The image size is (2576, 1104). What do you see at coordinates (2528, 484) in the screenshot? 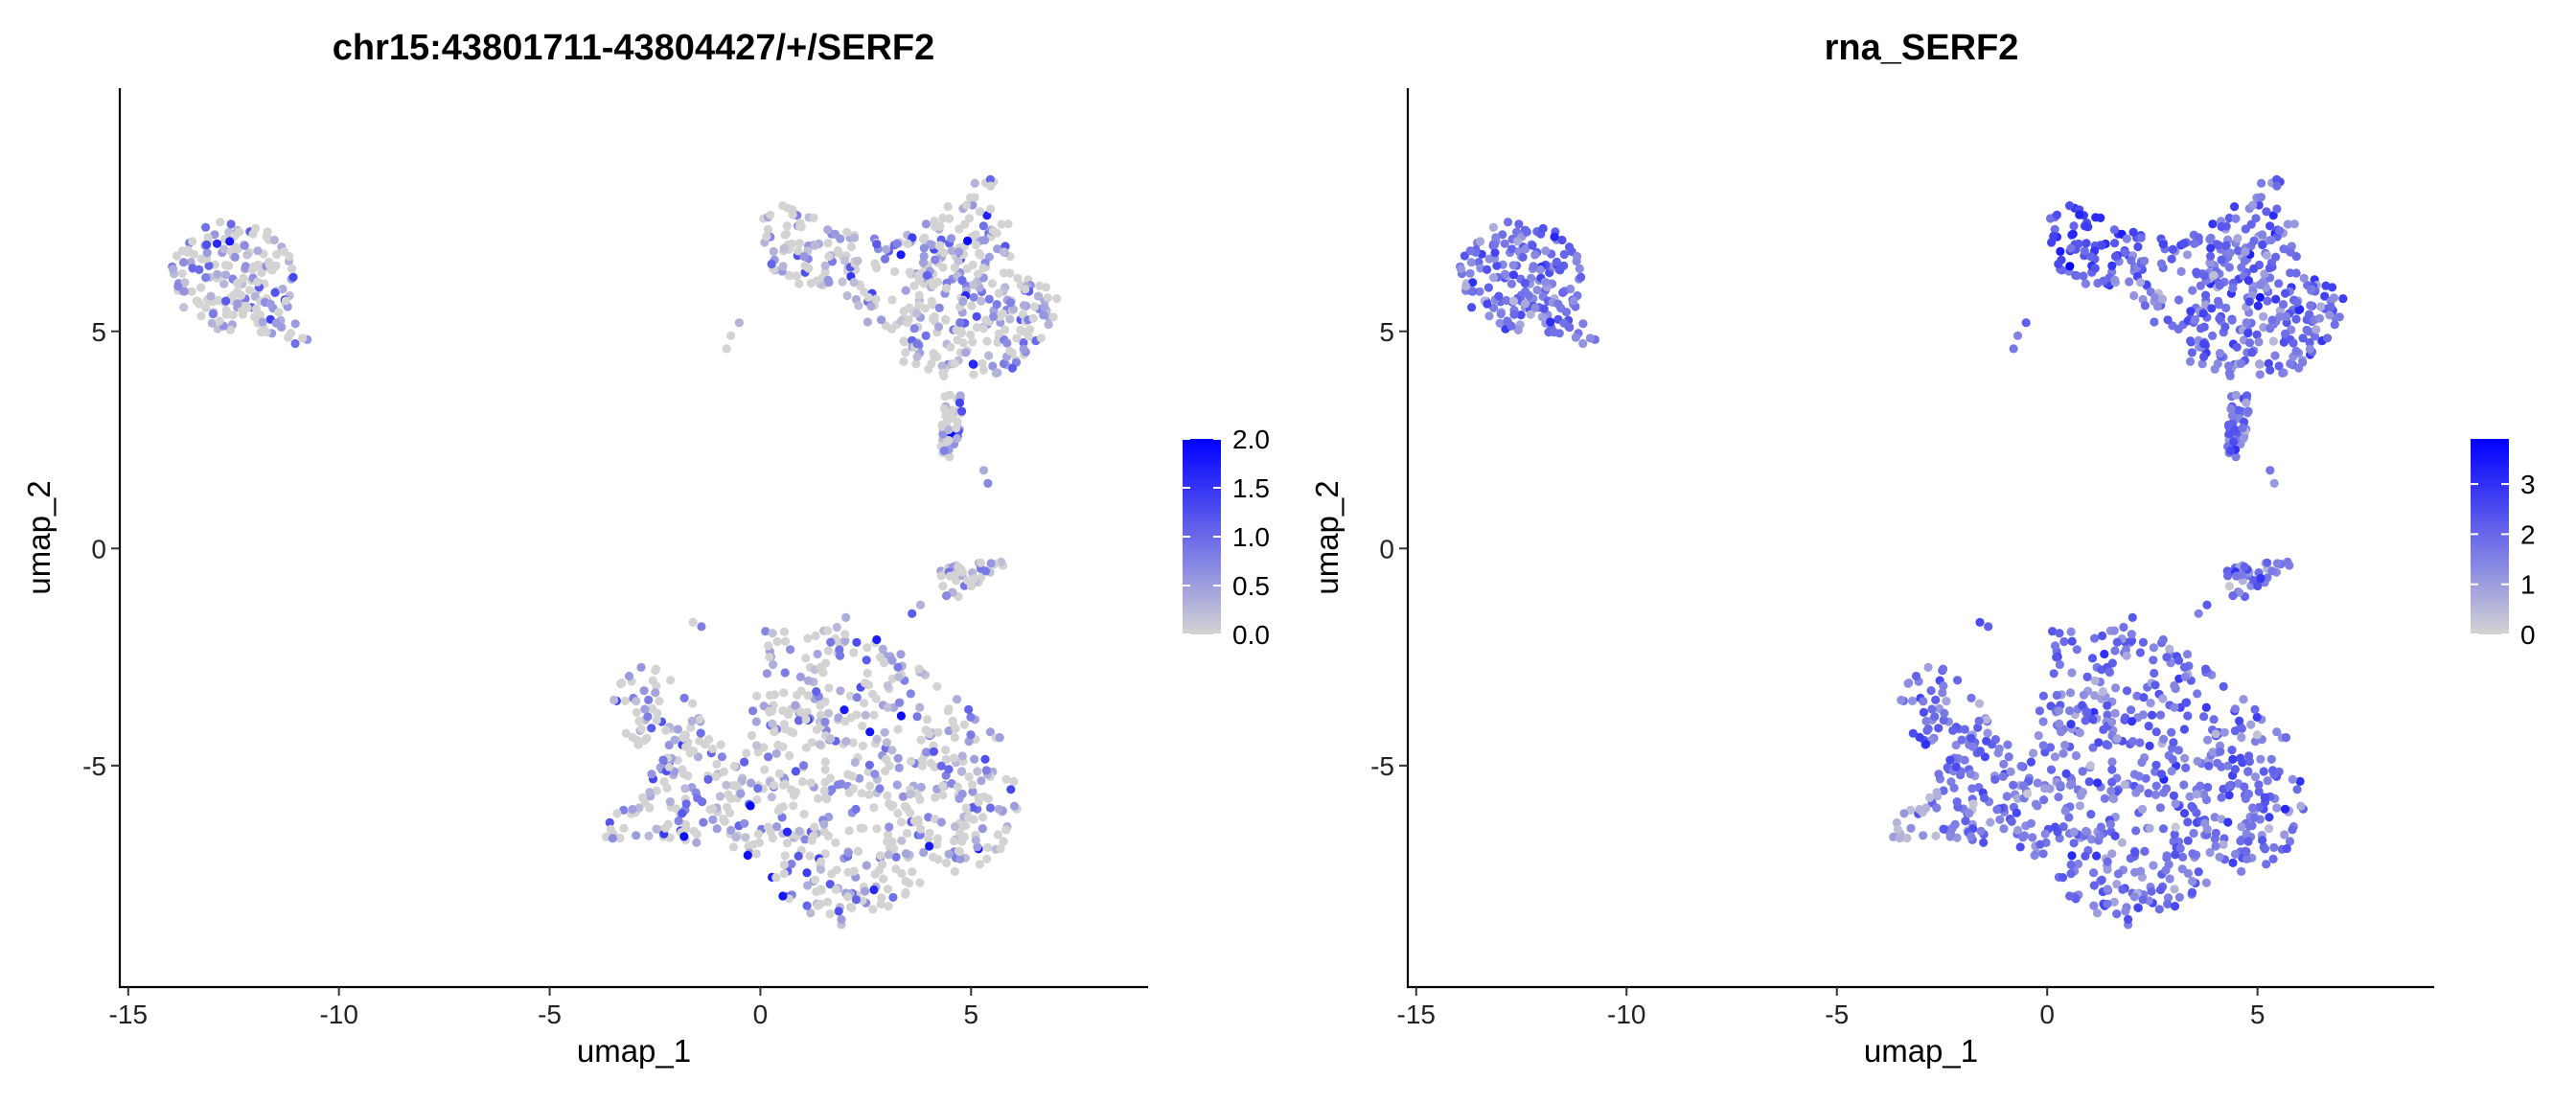
I see `legend-tick-label: 3` at bounding box center [2528, 484].